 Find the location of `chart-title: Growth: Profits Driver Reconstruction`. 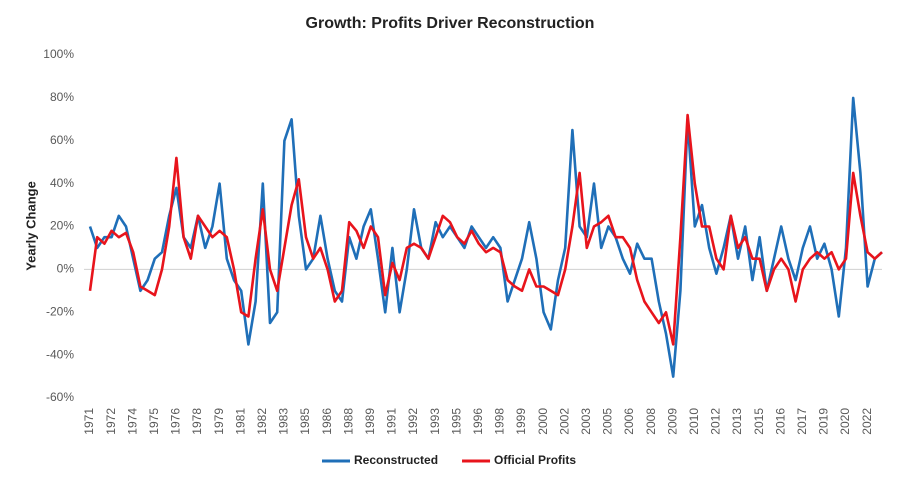

chart-title: Growth: Profits Driver Reconstruction is located at coordinates (450, 23).